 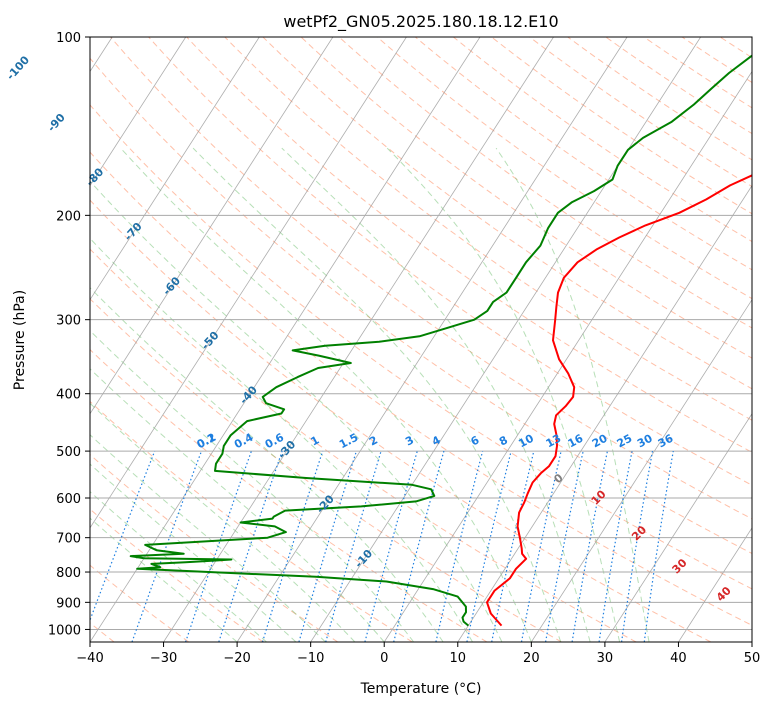 What do you see at coordinates (752, 658) in the screenshot?
I see `x-tick-label: 50` at bounding box center [752, 658].